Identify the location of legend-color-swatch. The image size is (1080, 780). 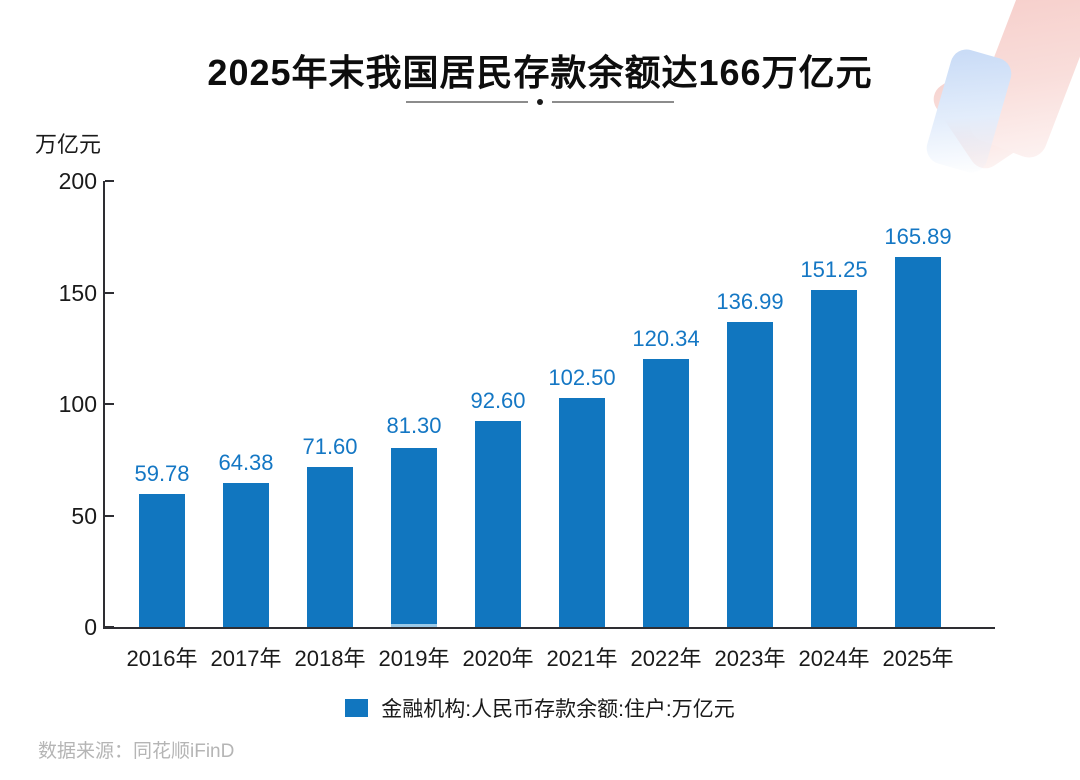
(357, 708).